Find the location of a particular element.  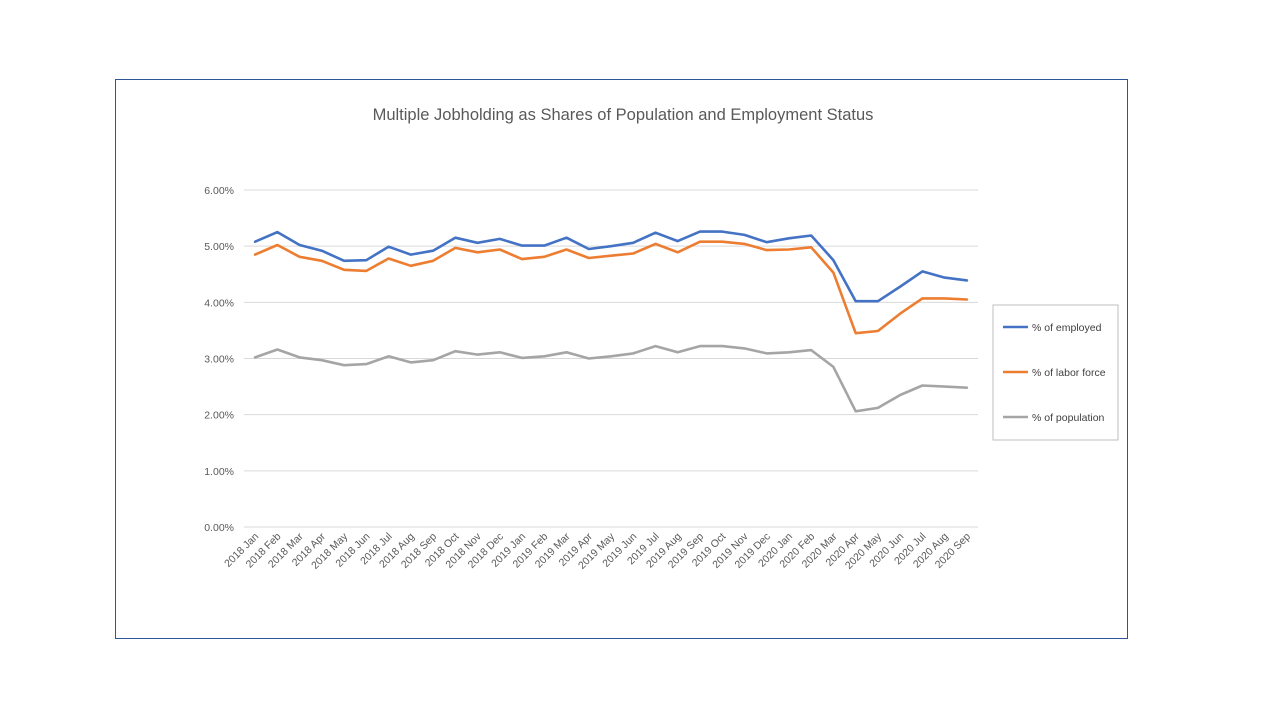

y-axis-ticks: 0.00% 1.00% 2.00% 3.00% 4.00% 5.00% 6.00% is located at coordinates (219, 359).